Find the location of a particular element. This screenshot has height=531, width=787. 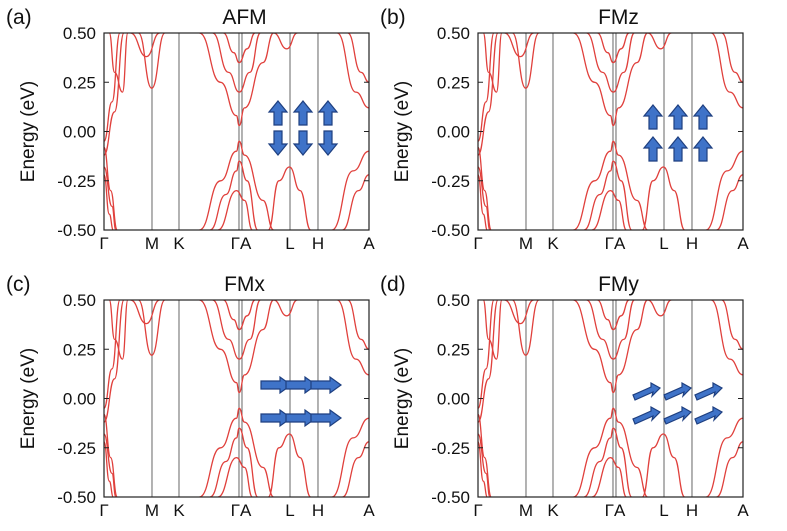

panel-title: AFM is located at coordinates (244, 17).